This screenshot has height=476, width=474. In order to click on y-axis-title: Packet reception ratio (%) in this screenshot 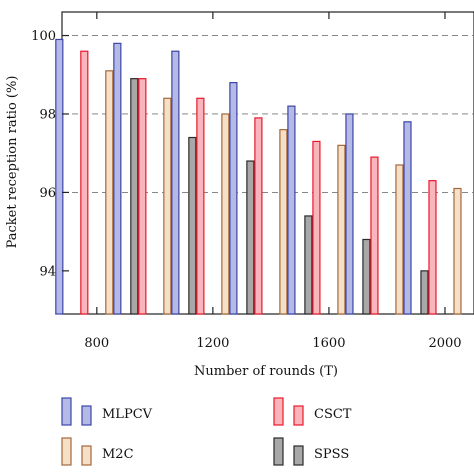, I will do `click(12, 162)`.